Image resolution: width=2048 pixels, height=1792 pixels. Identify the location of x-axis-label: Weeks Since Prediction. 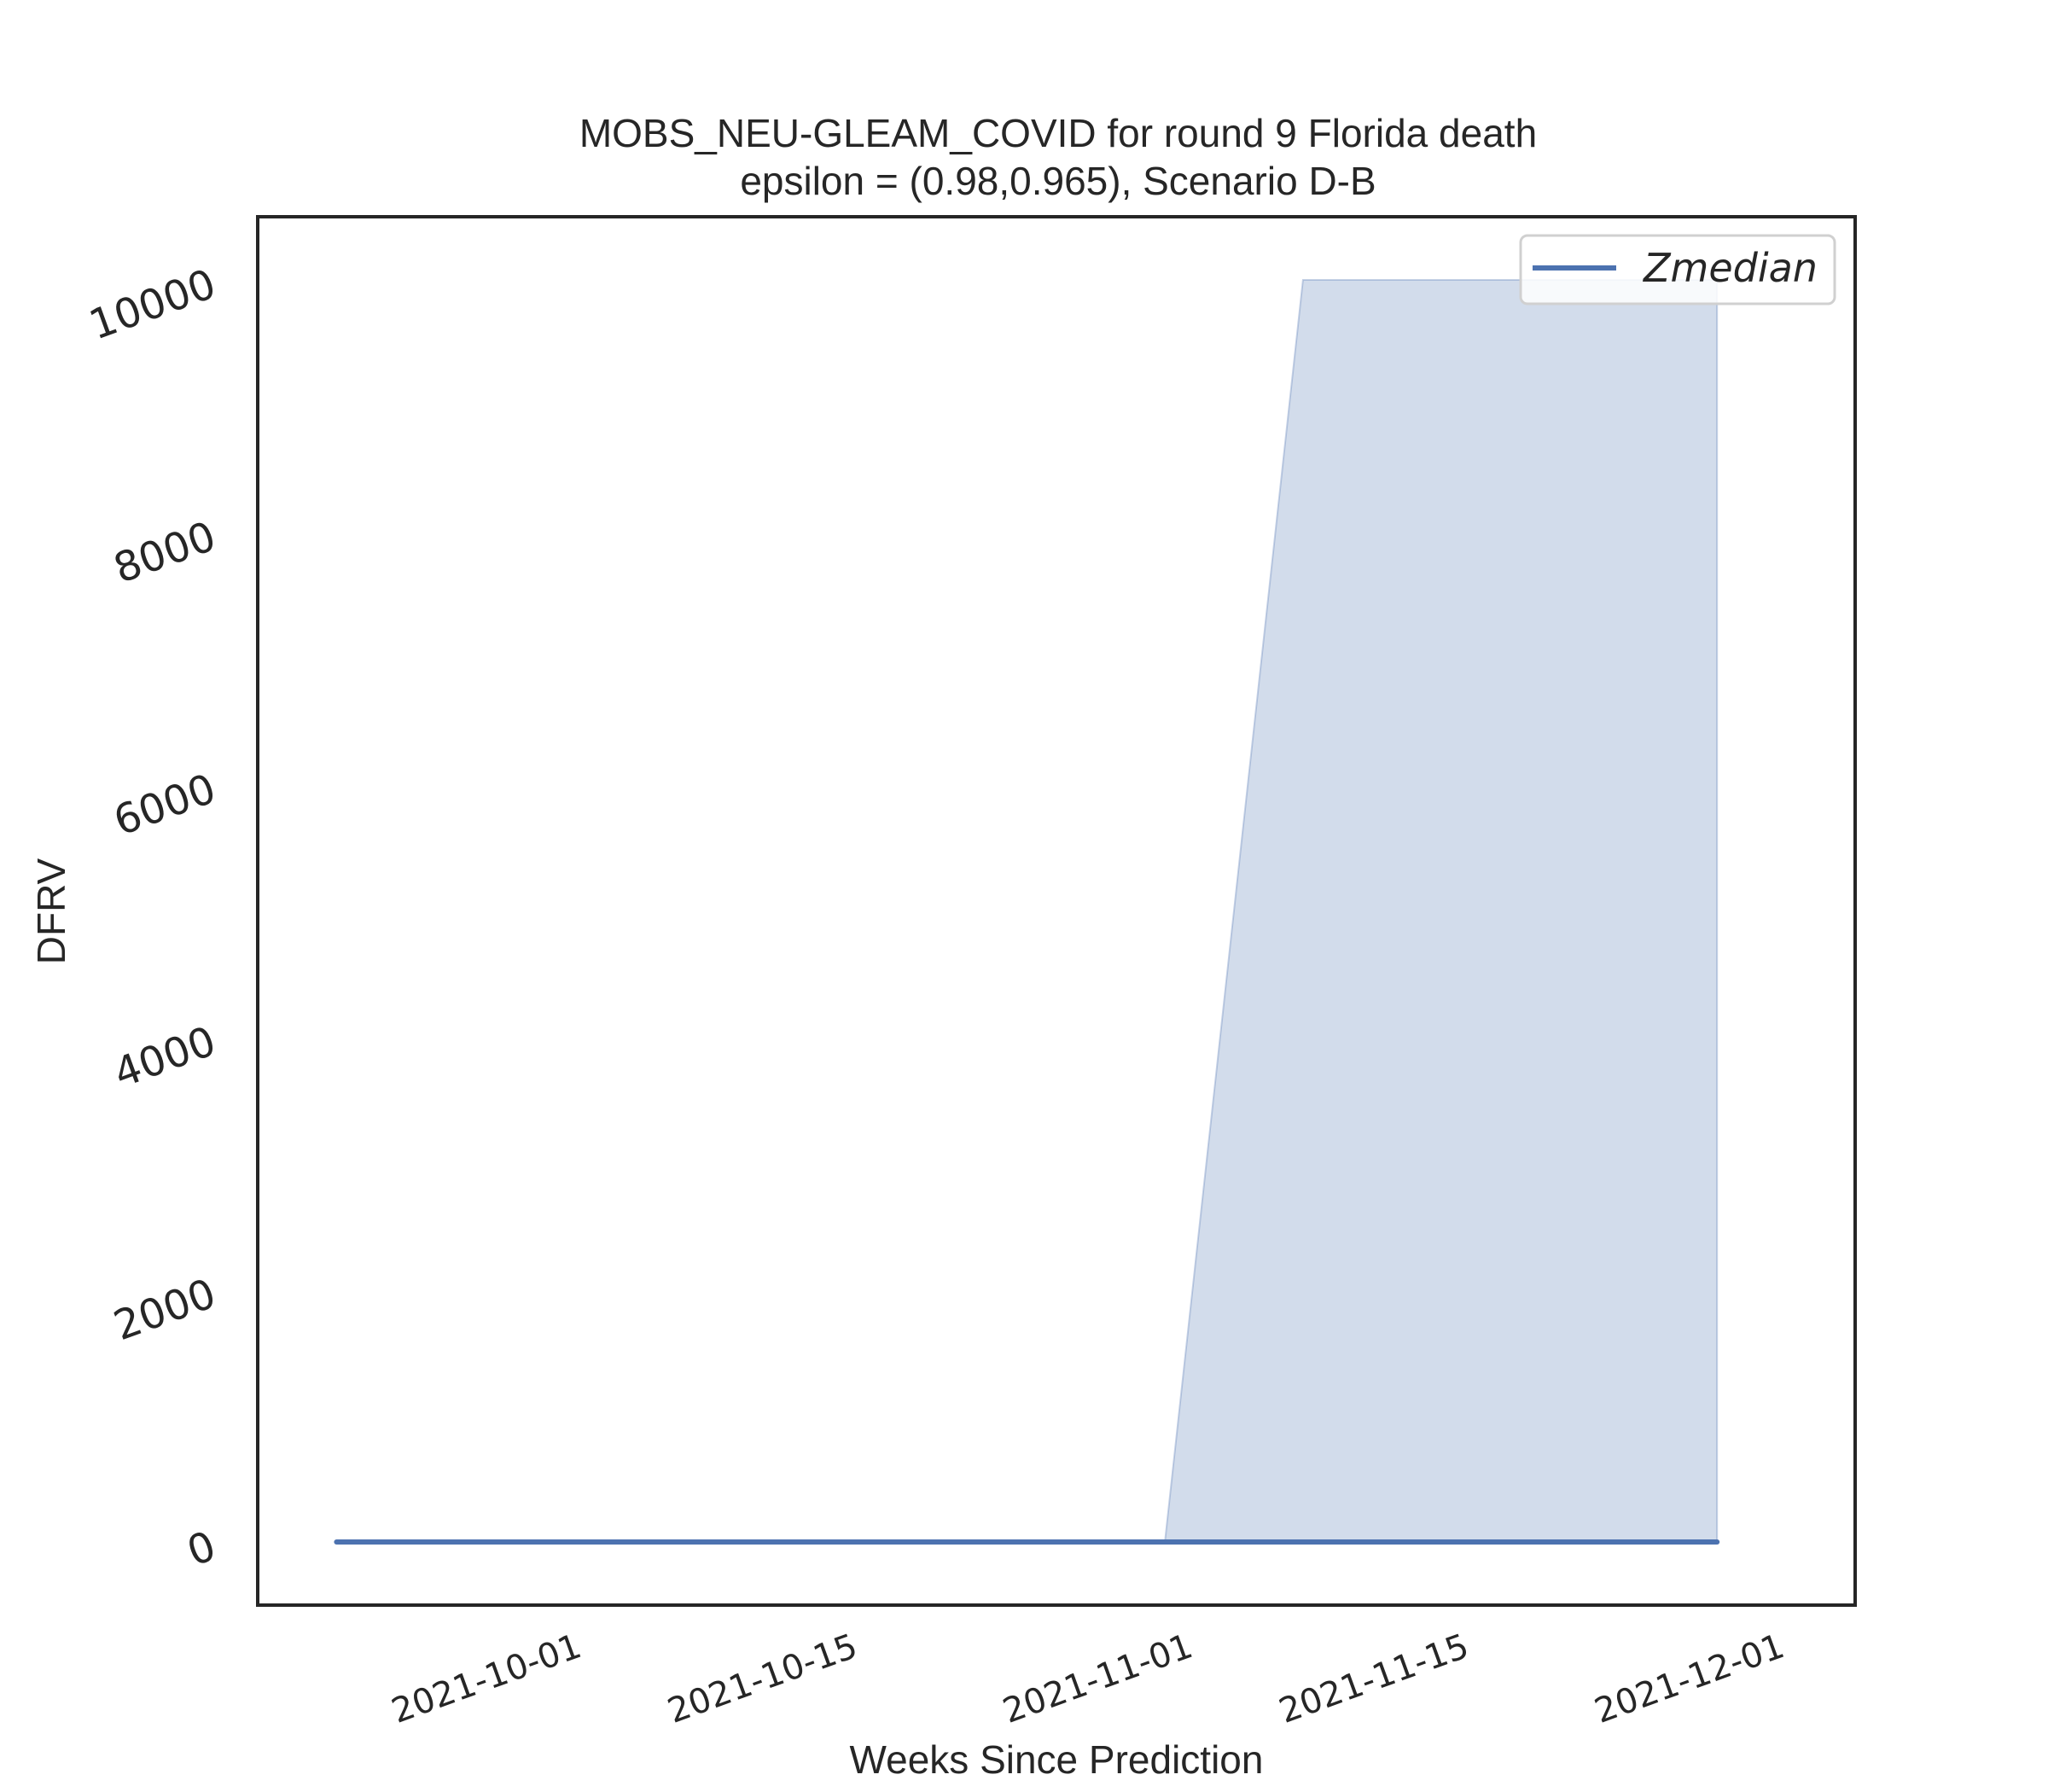
(1057, 1759).